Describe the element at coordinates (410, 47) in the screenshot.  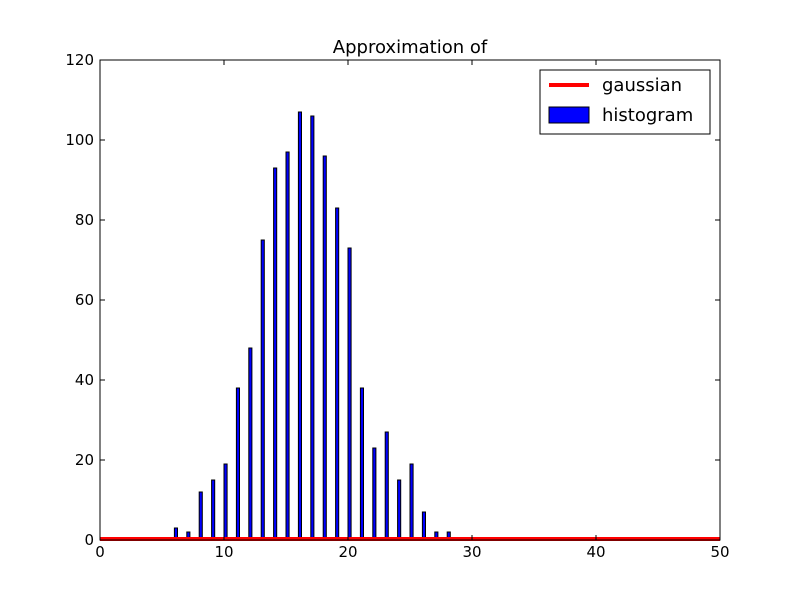
I see `chart-title: Approximation of` at that location.